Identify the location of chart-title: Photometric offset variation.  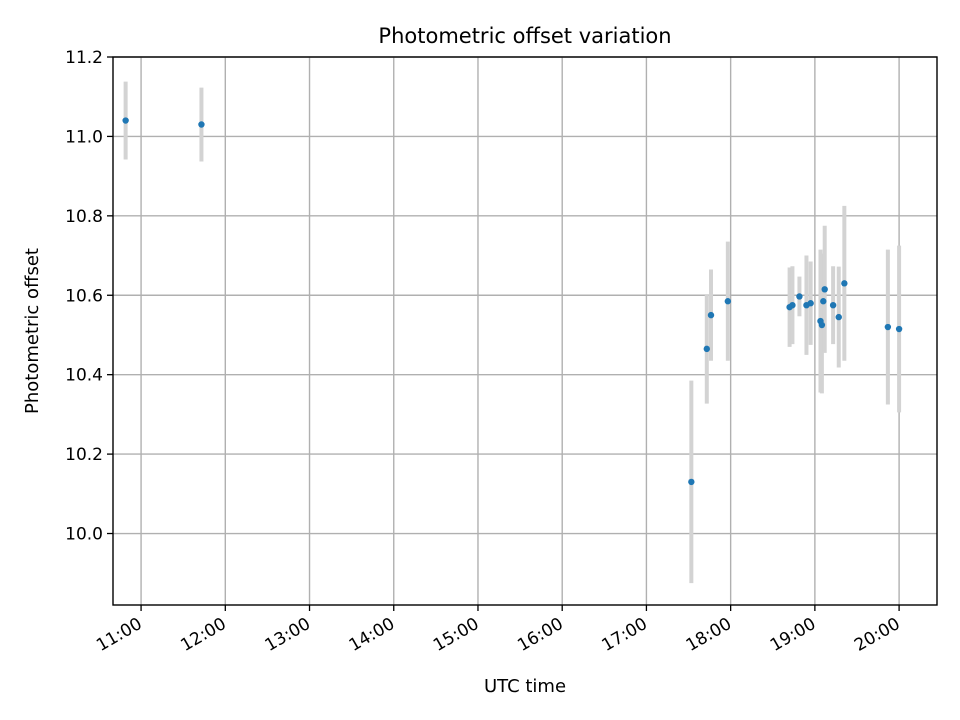
(524, 36).